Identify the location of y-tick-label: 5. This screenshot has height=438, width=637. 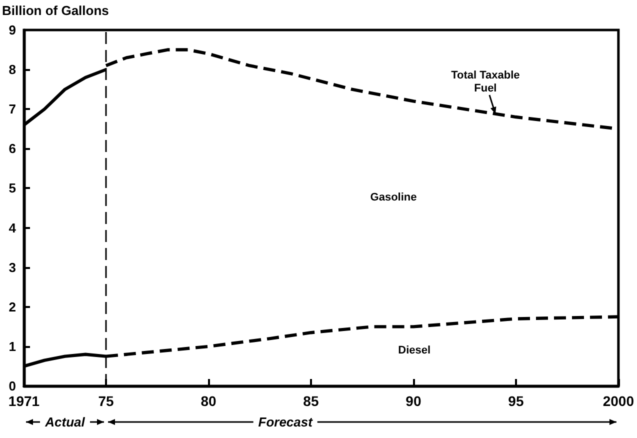
(12, 188).